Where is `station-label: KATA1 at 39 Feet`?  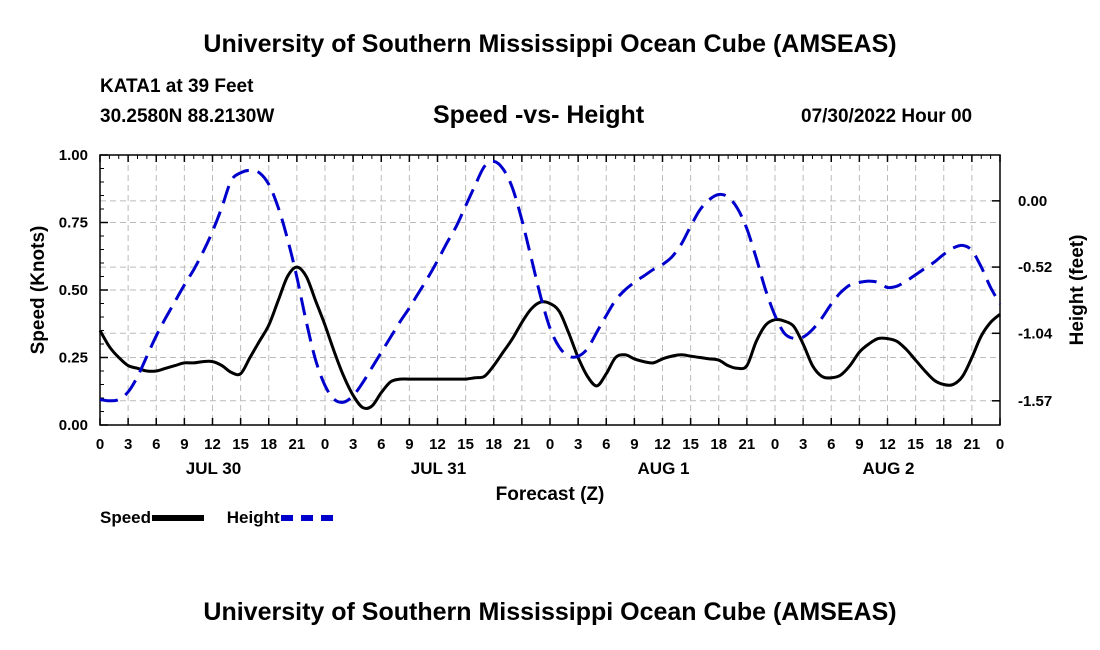 station-label: KATA1 at 39 Feet is located at coordinates (177, 86).